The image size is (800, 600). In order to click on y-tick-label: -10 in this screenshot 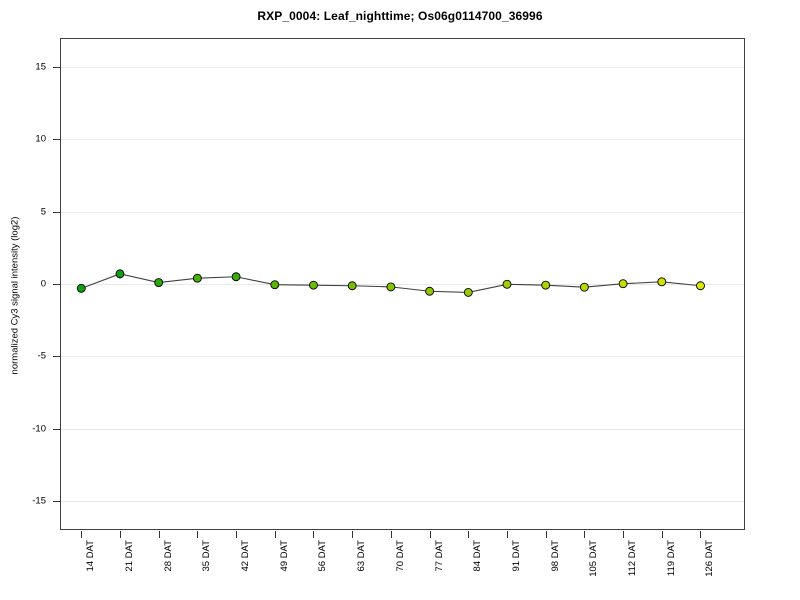, I will do `click(39, 429)`.